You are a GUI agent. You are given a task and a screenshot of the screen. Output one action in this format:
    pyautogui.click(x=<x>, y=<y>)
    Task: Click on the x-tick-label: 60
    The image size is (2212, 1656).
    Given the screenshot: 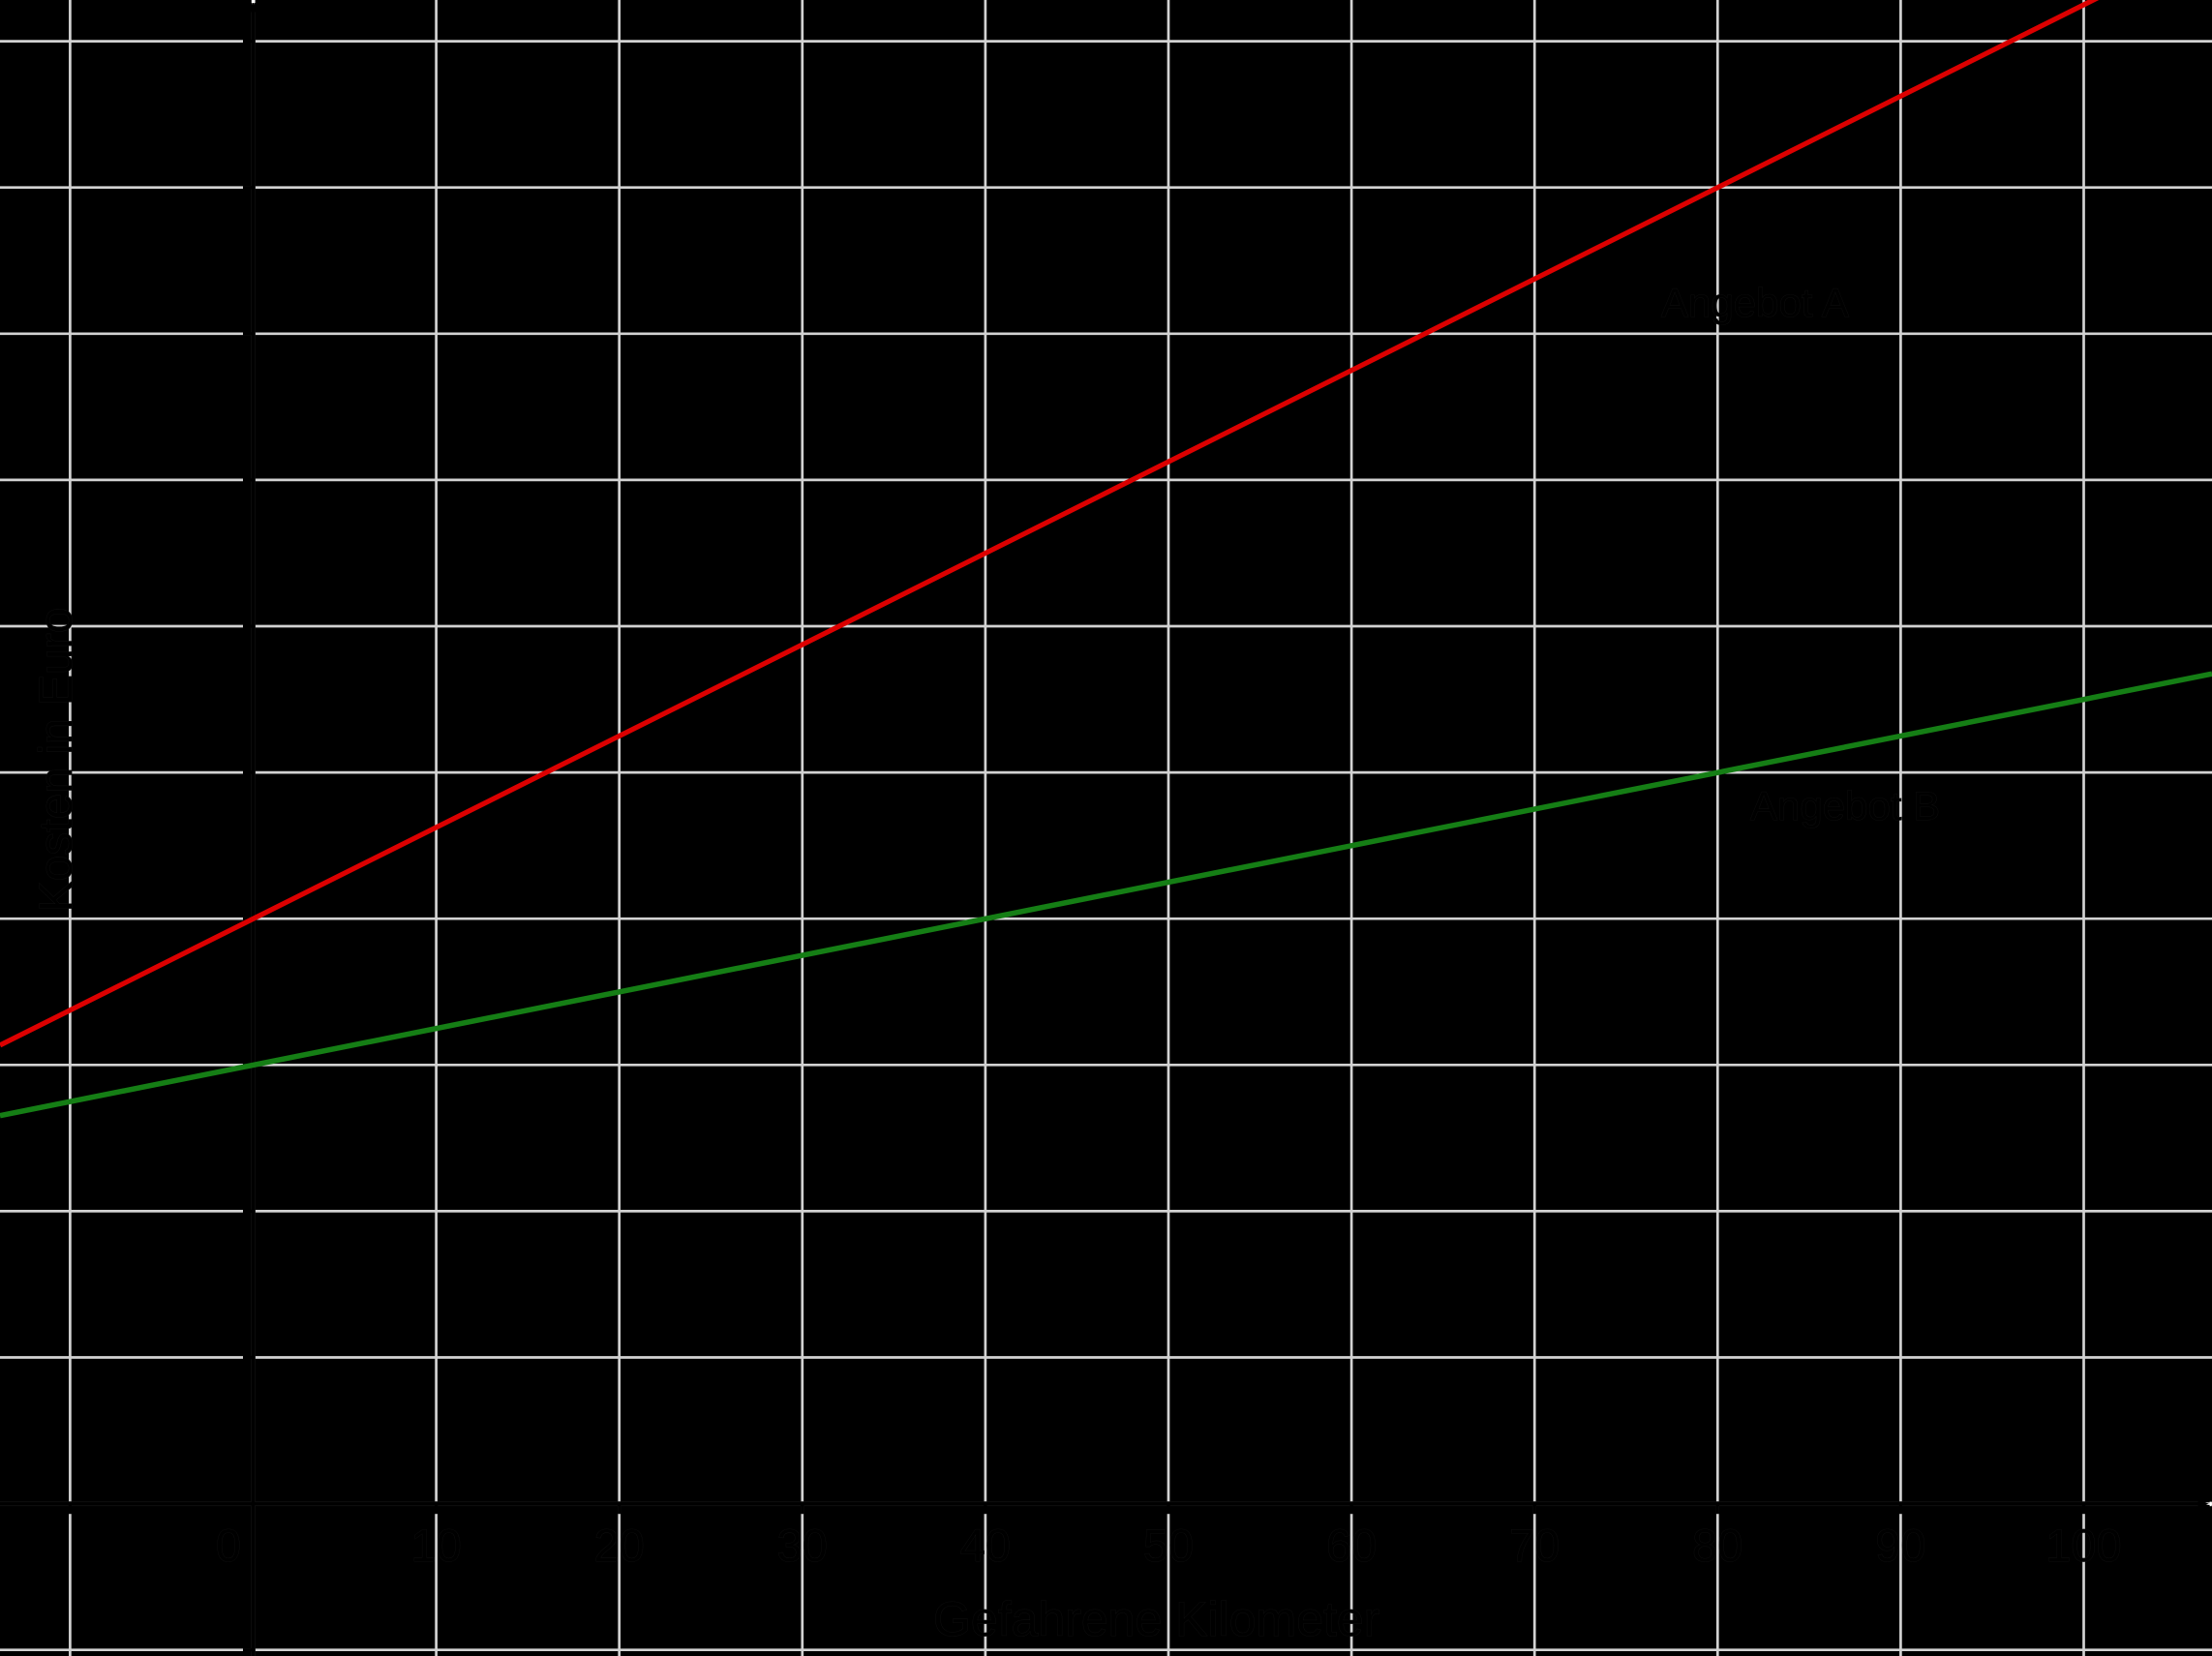 What is the action you would take?
    pyautogui.click(x=1351, y=1545)
    